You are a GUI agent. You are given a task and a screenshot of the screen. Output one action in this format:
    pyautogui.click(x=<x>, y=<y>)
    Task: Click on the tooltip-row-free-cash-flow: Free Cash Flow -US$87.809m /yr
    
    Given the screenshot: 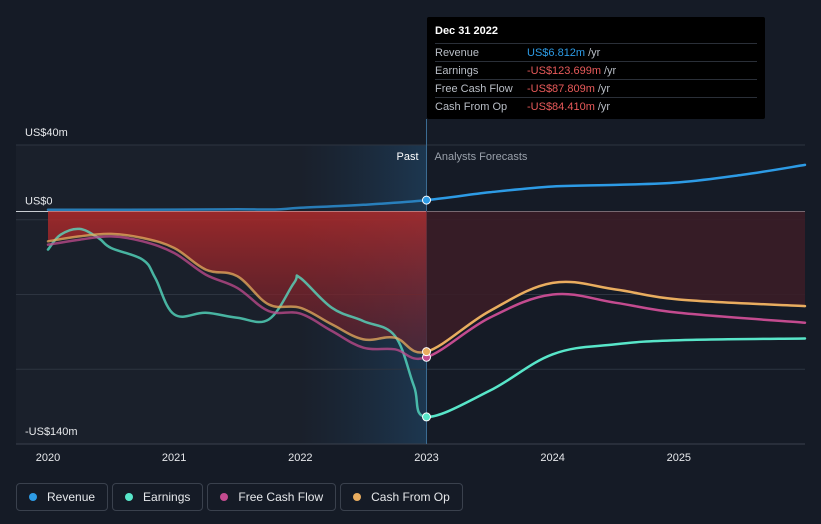 What is the action you would take?
    pyautogui.click(x=596, y=88)
    